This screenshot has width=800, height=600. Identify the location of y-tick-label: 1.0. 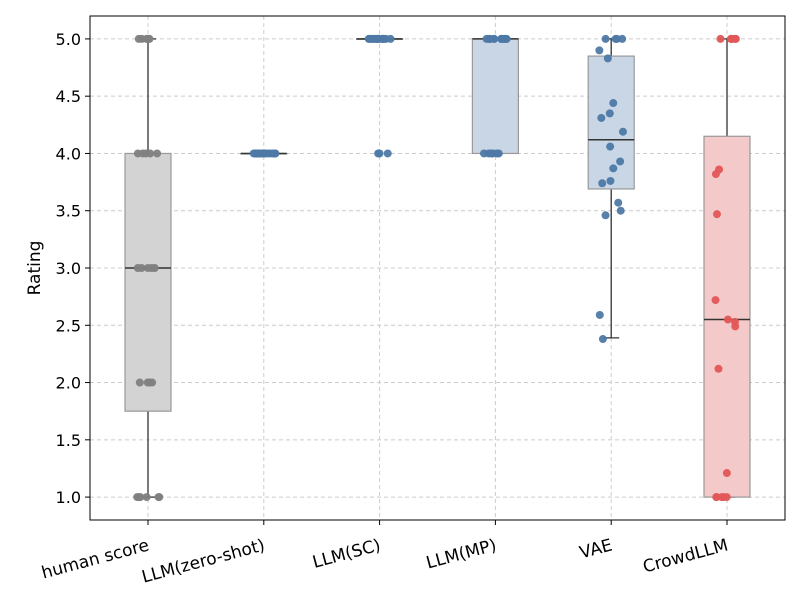
(68, 497).